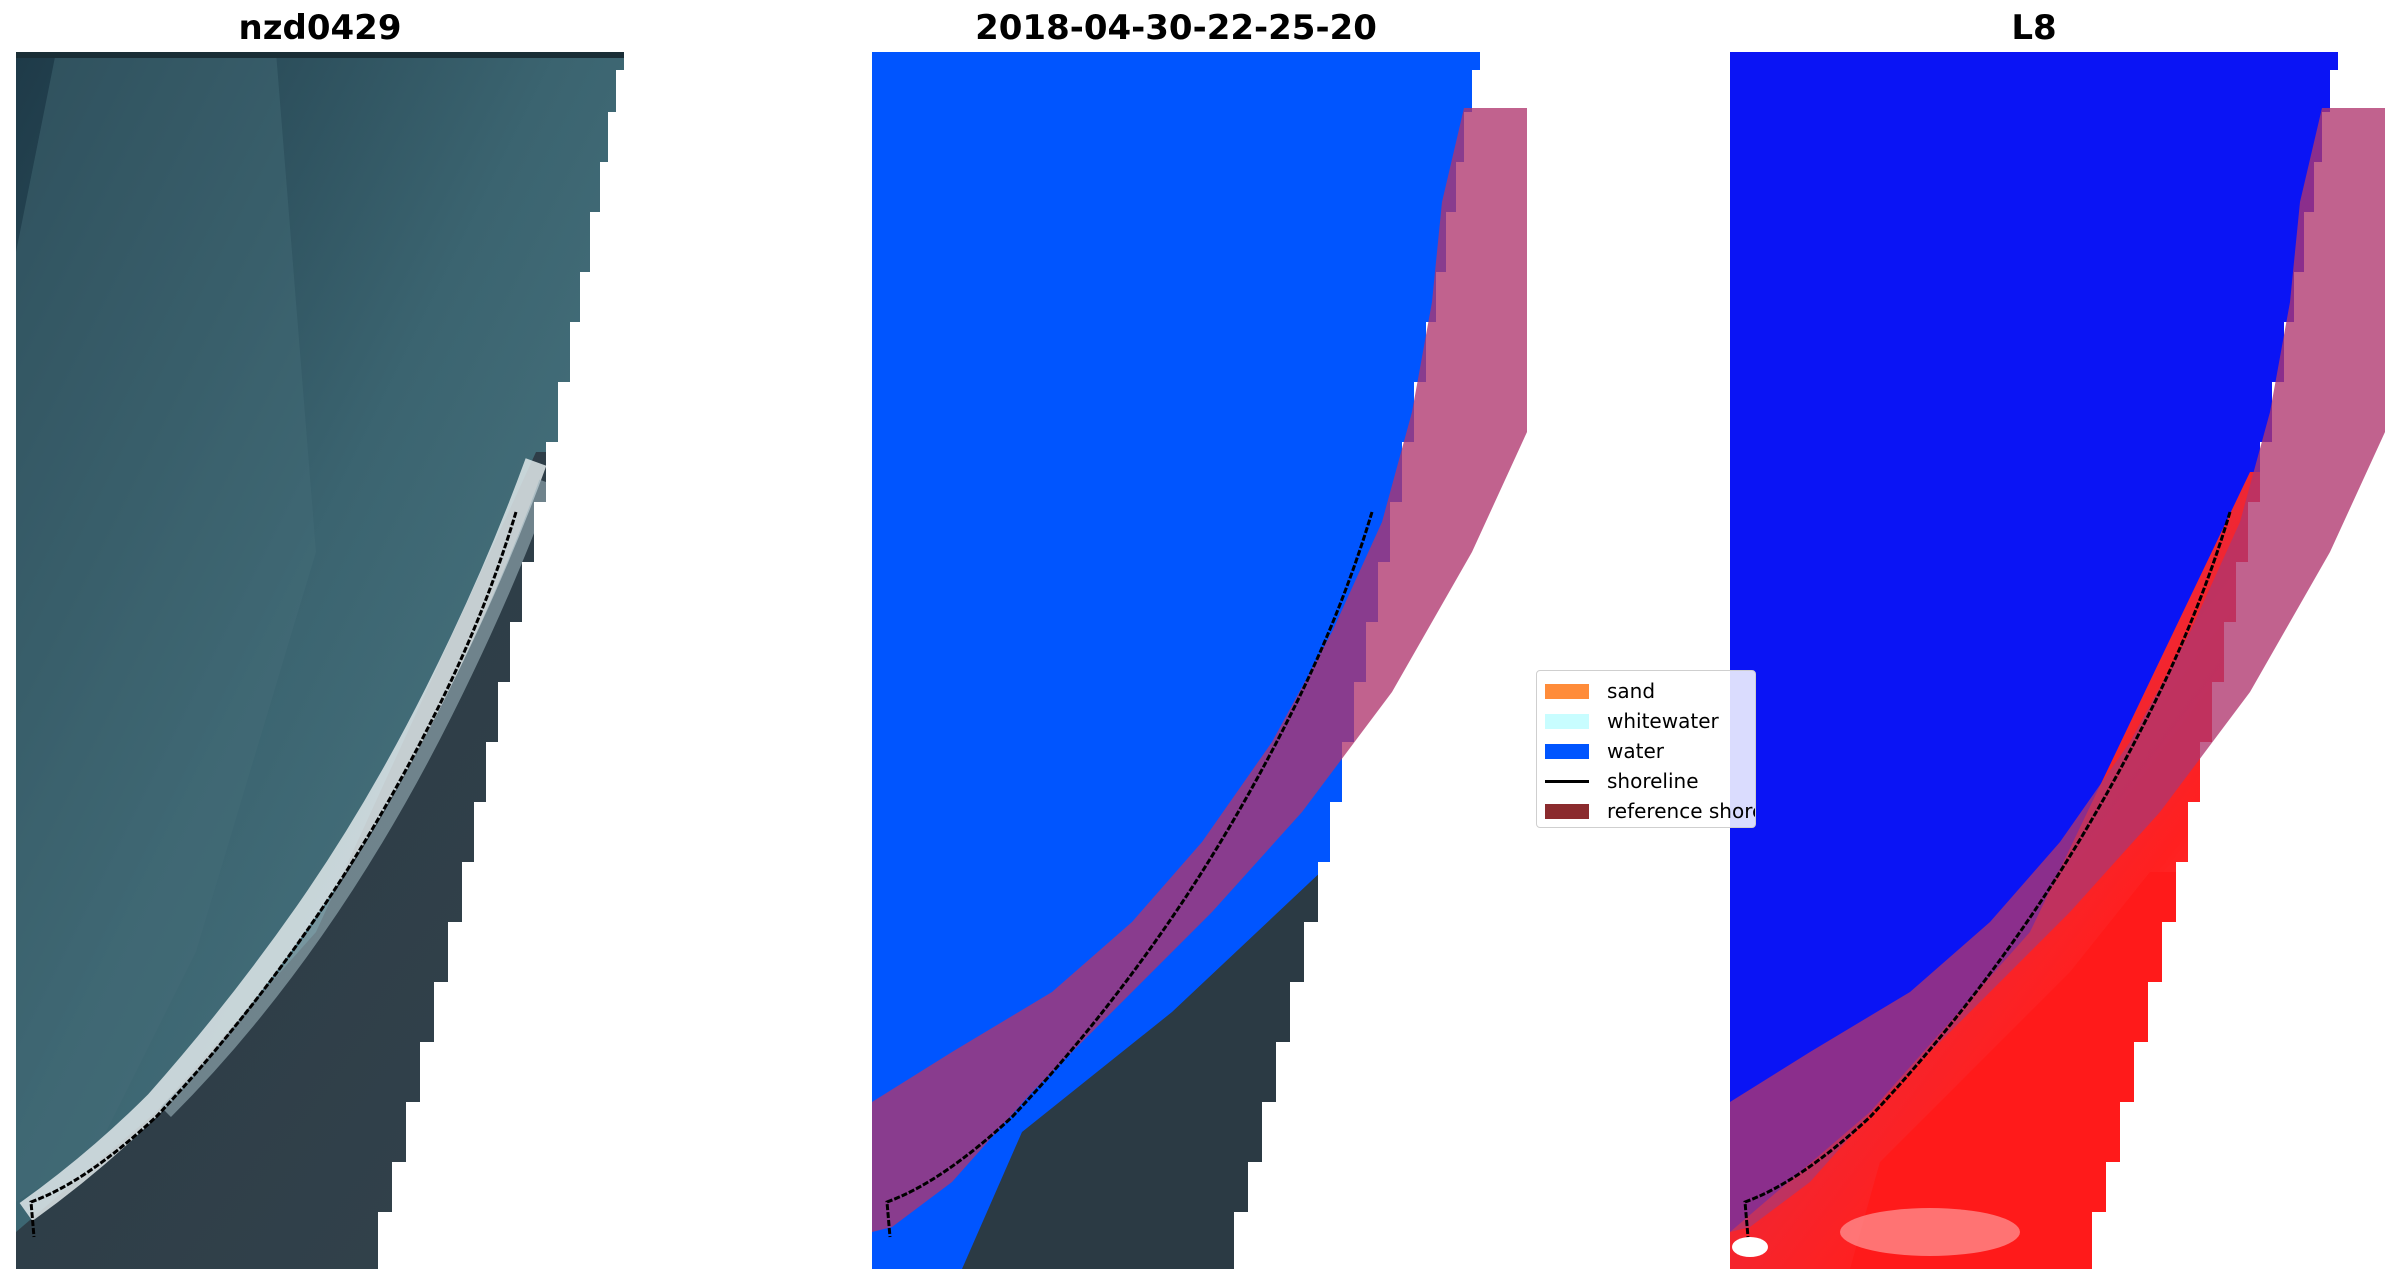 The height and width of the screenshot is (1283, 2399). I want to click on legend-item-whitewater: whitewater, so click(1632, 721).